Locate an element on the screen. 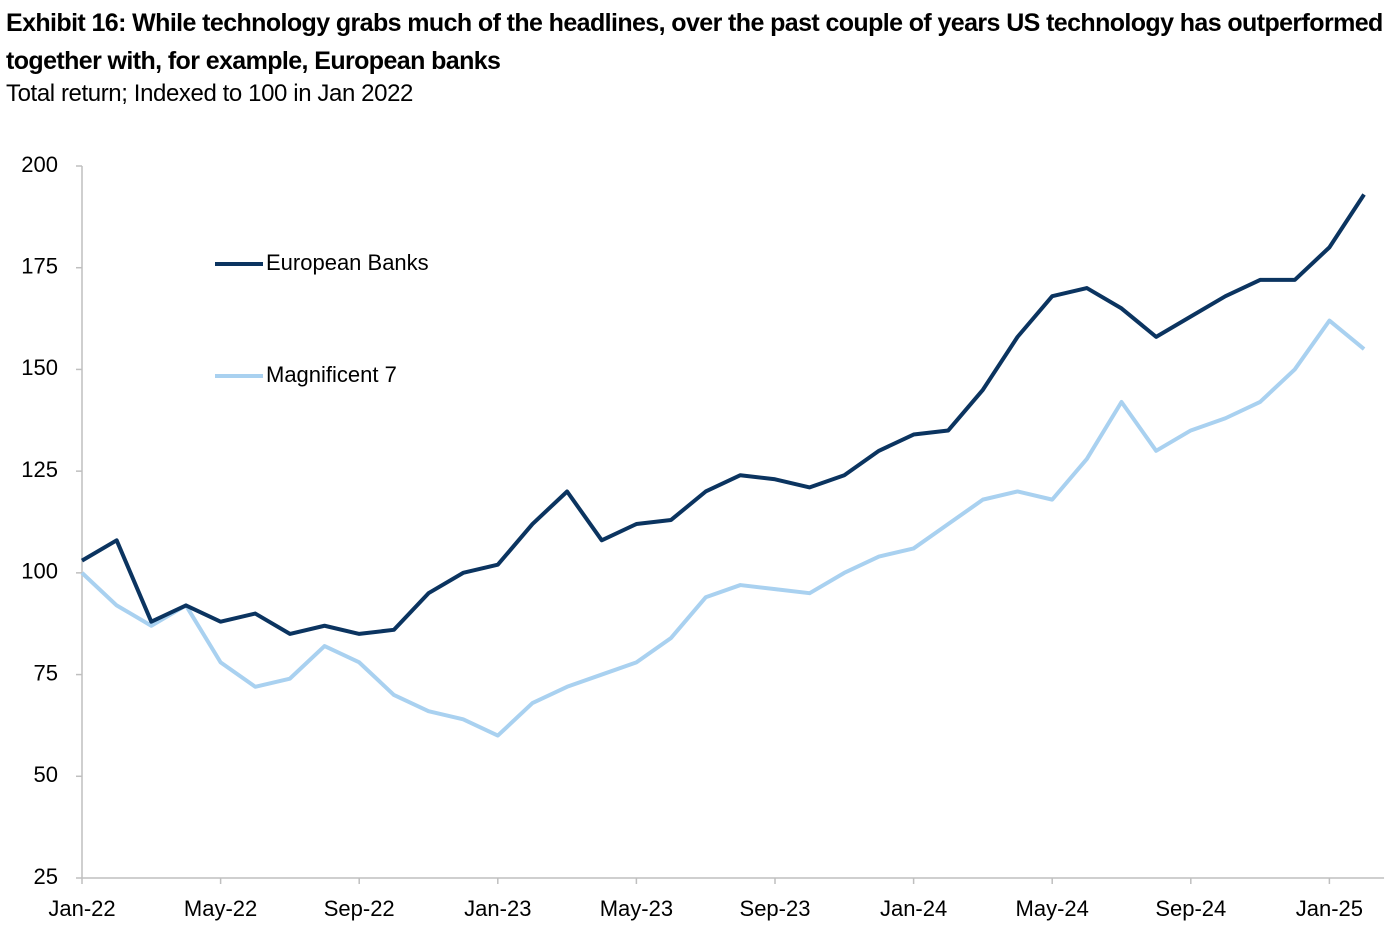 Image resolution: width=1388 pixels, height=932 pixels. x-tick-label: Sep-23 is located at coordinates (775, 908).